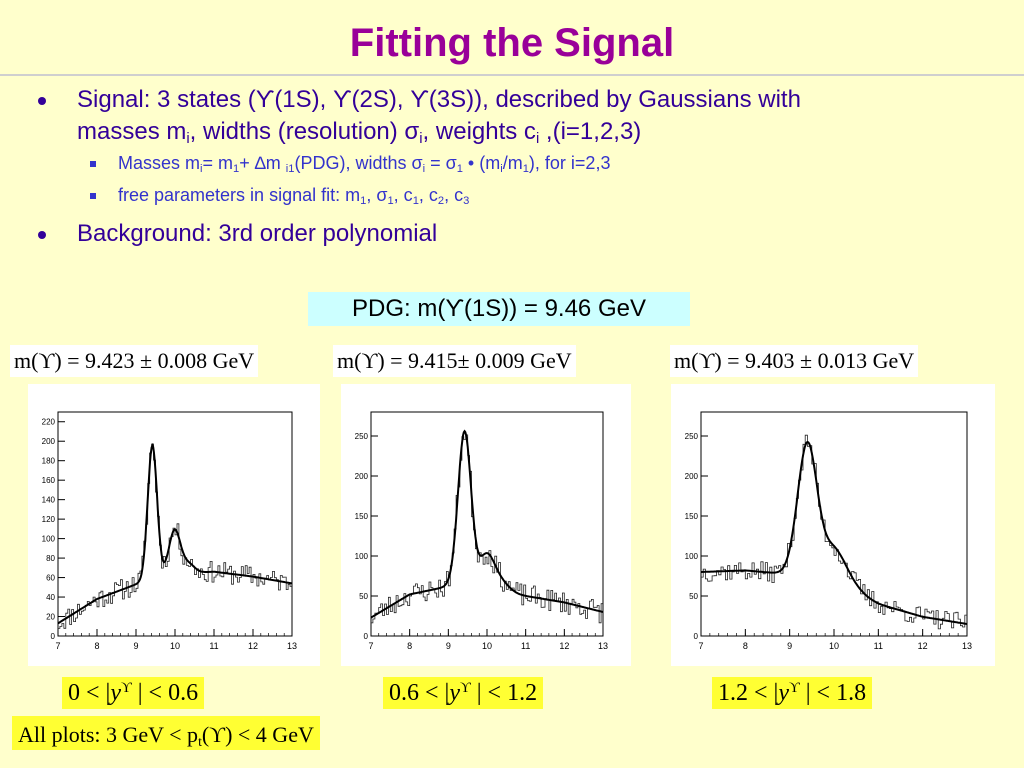 Image resolution: width=1024 pixels, height=768 pixels. I want to click on y-tick-label: 180, so click(49, 461).